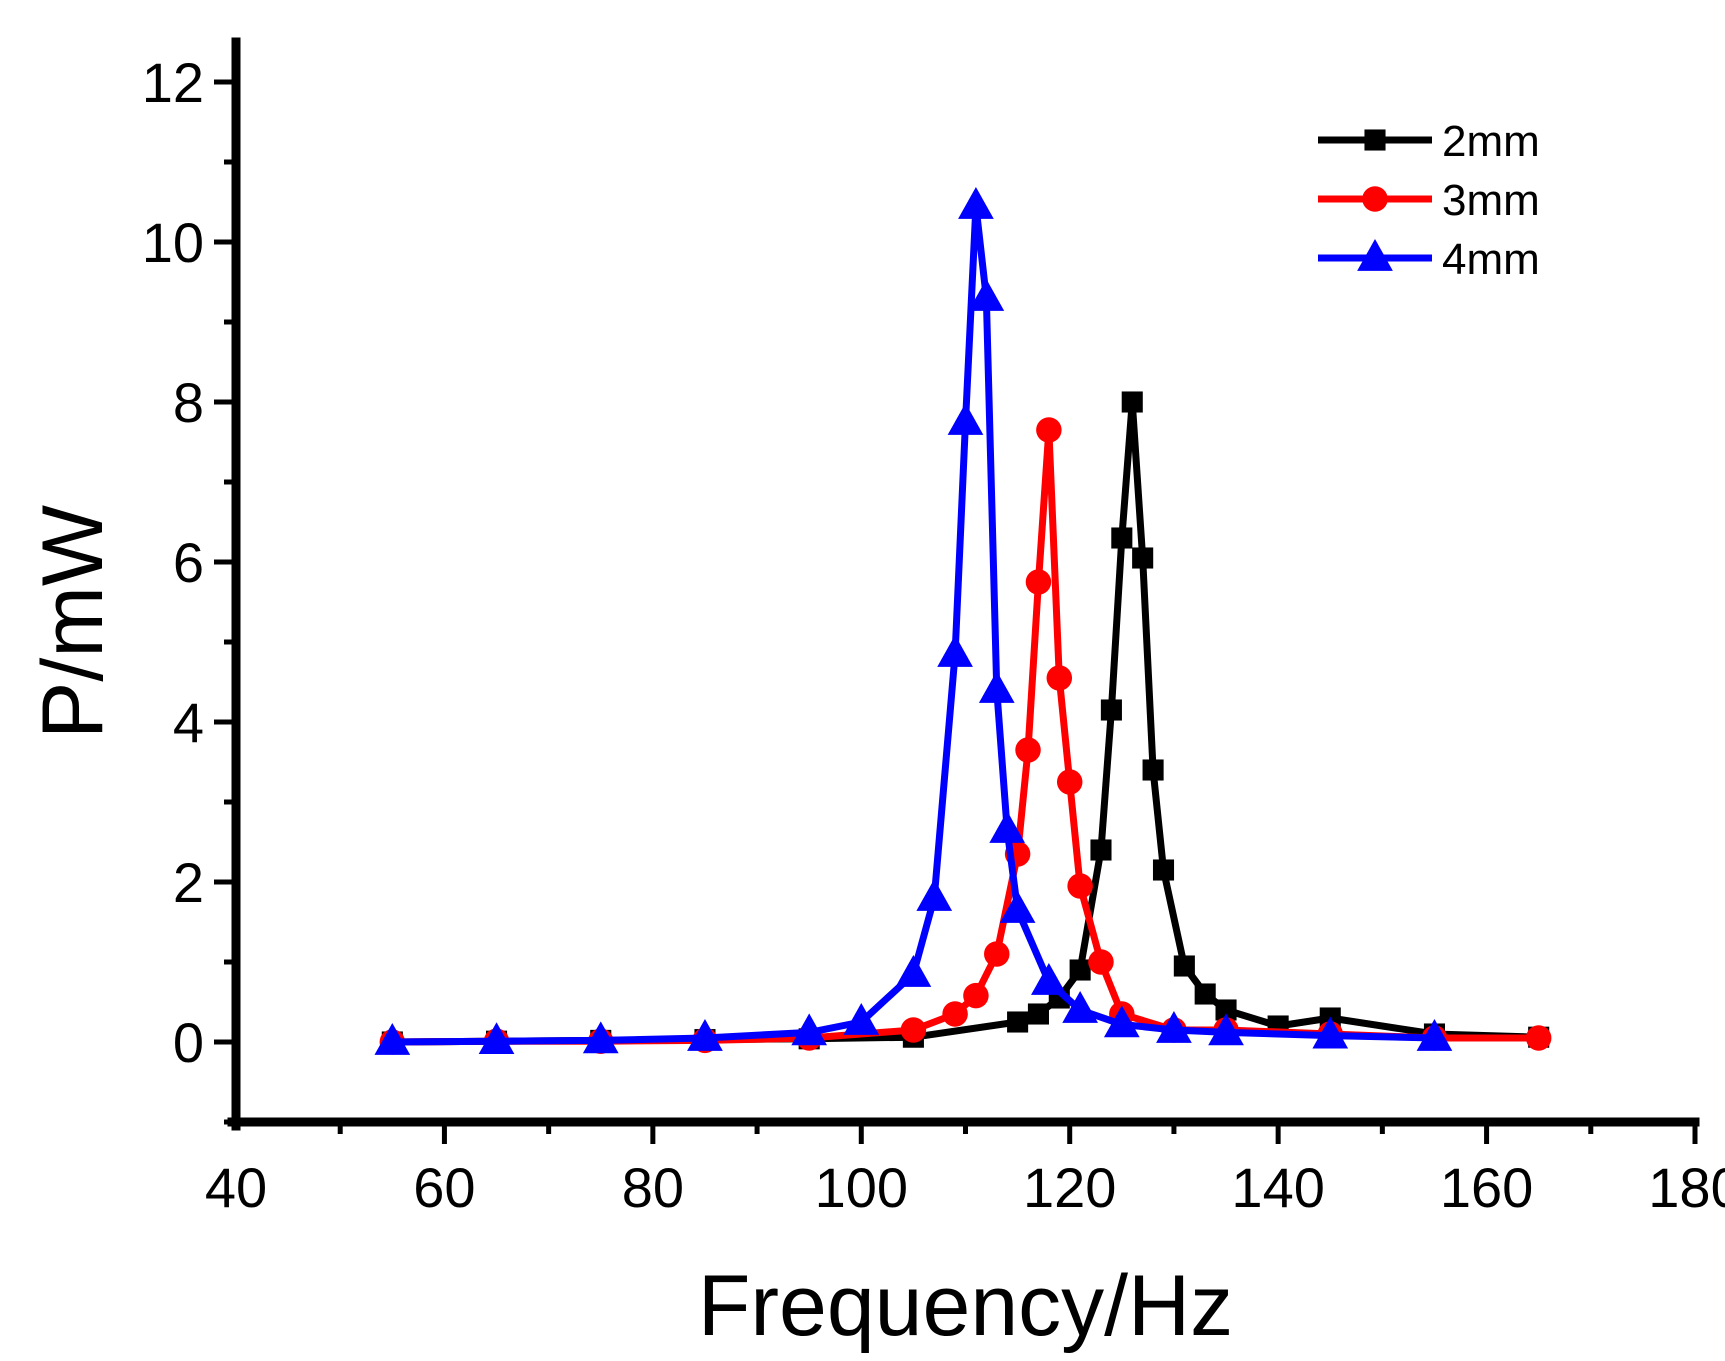 The height and width of the screenshot is (1361, 1725). I want to click on x-tick-label: 60, so click(444, 1187).